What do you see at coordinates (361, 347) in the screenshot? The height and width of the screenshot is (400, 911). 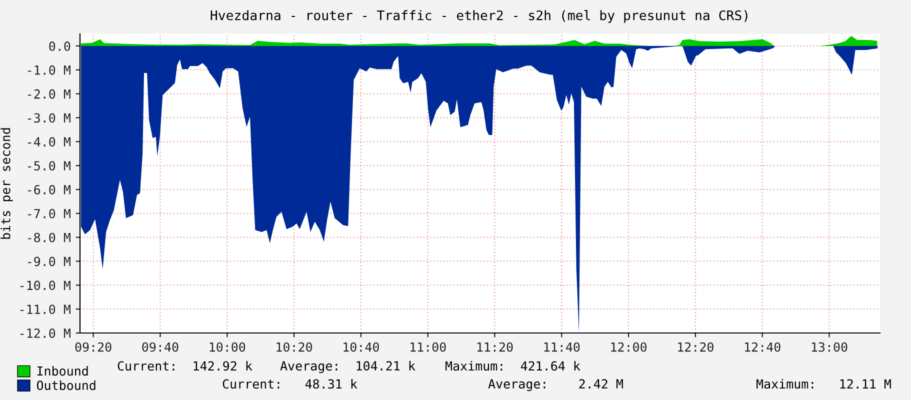 I see `x-tick-label: 10:40` at bounding box center [361, 347].